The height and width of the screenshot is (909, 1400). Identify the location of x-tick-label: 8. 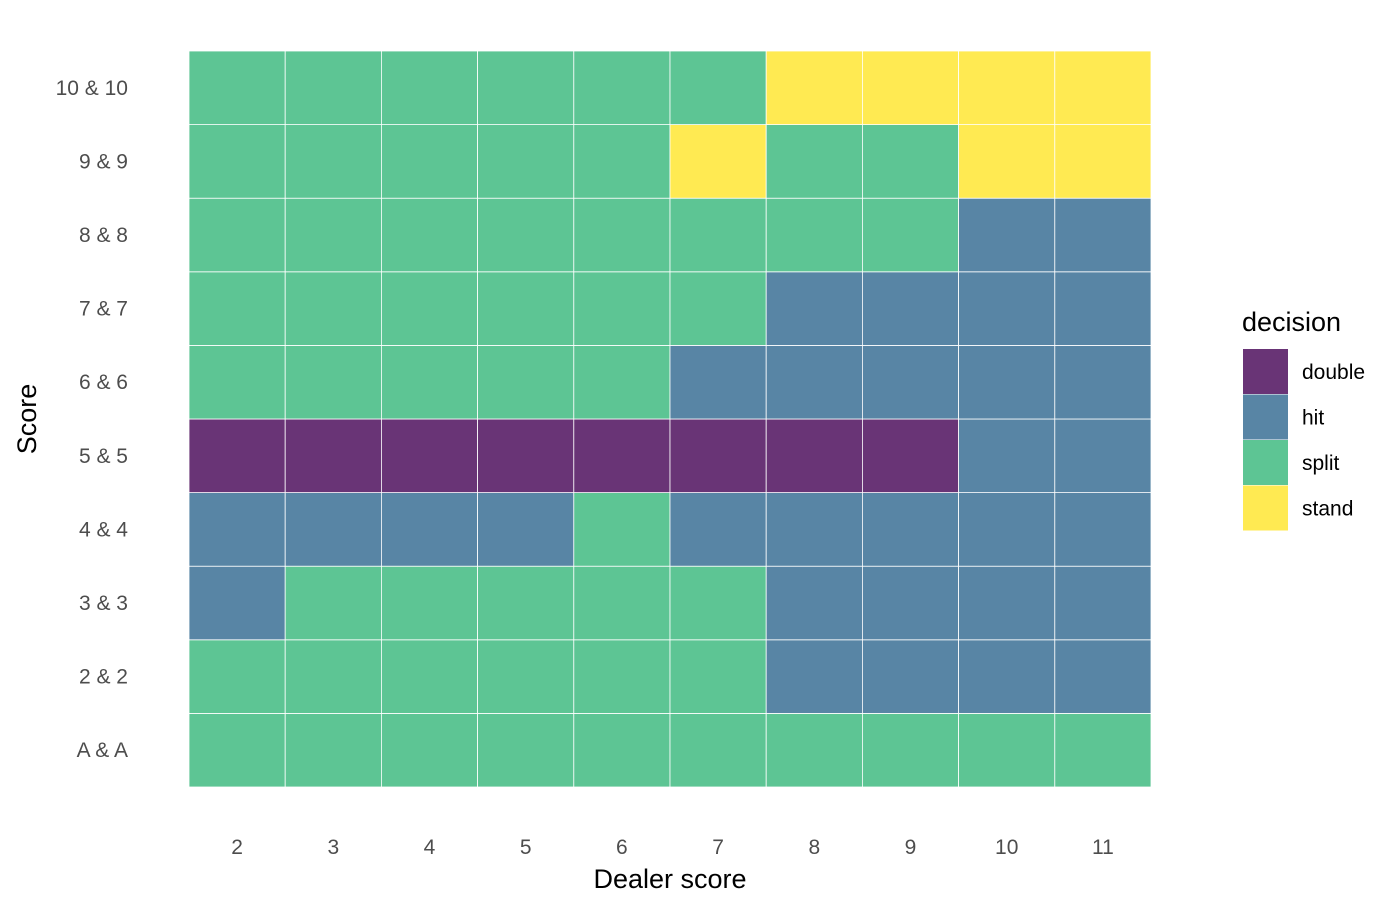
(814, 847).